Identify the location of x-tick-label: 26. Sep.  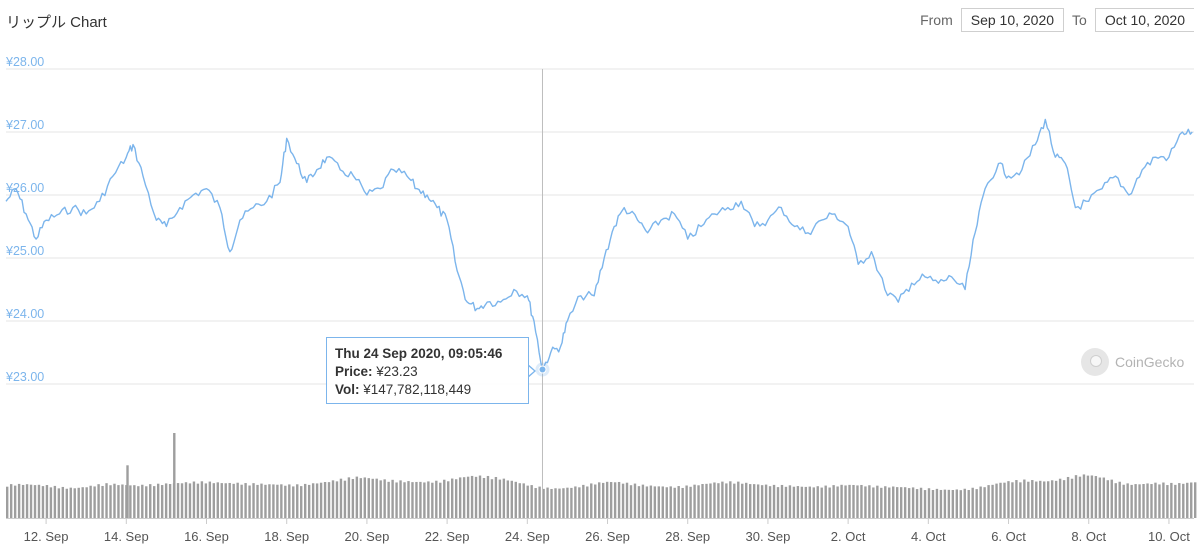
(607, 536).